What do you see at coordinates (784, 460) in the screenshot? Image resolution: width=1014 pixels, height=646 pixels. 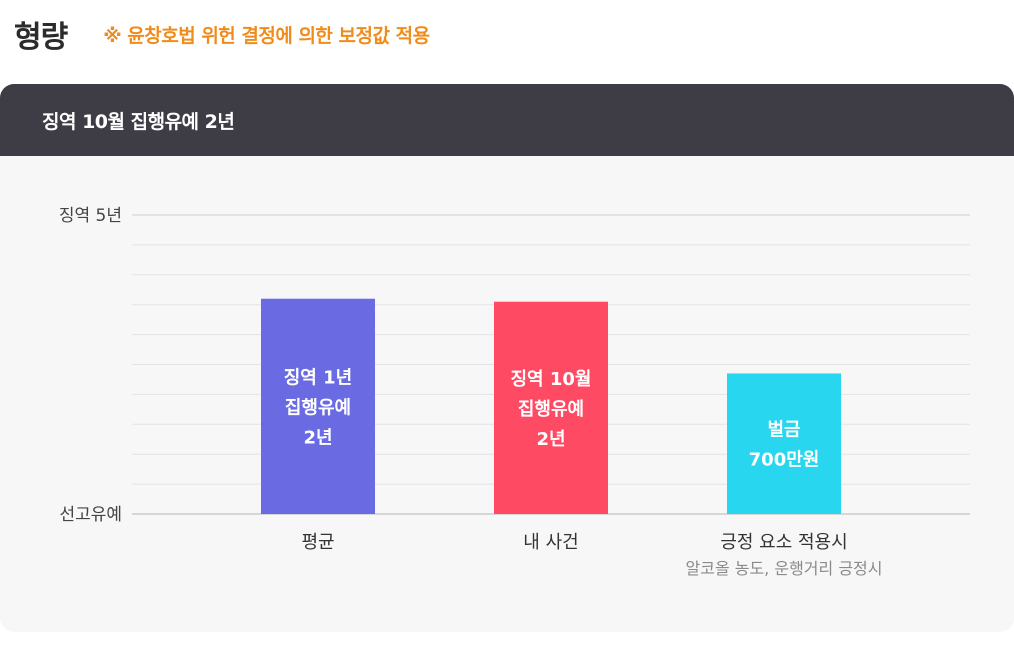 I see `bar-label: 700만원` at bounding box center [784, 460].